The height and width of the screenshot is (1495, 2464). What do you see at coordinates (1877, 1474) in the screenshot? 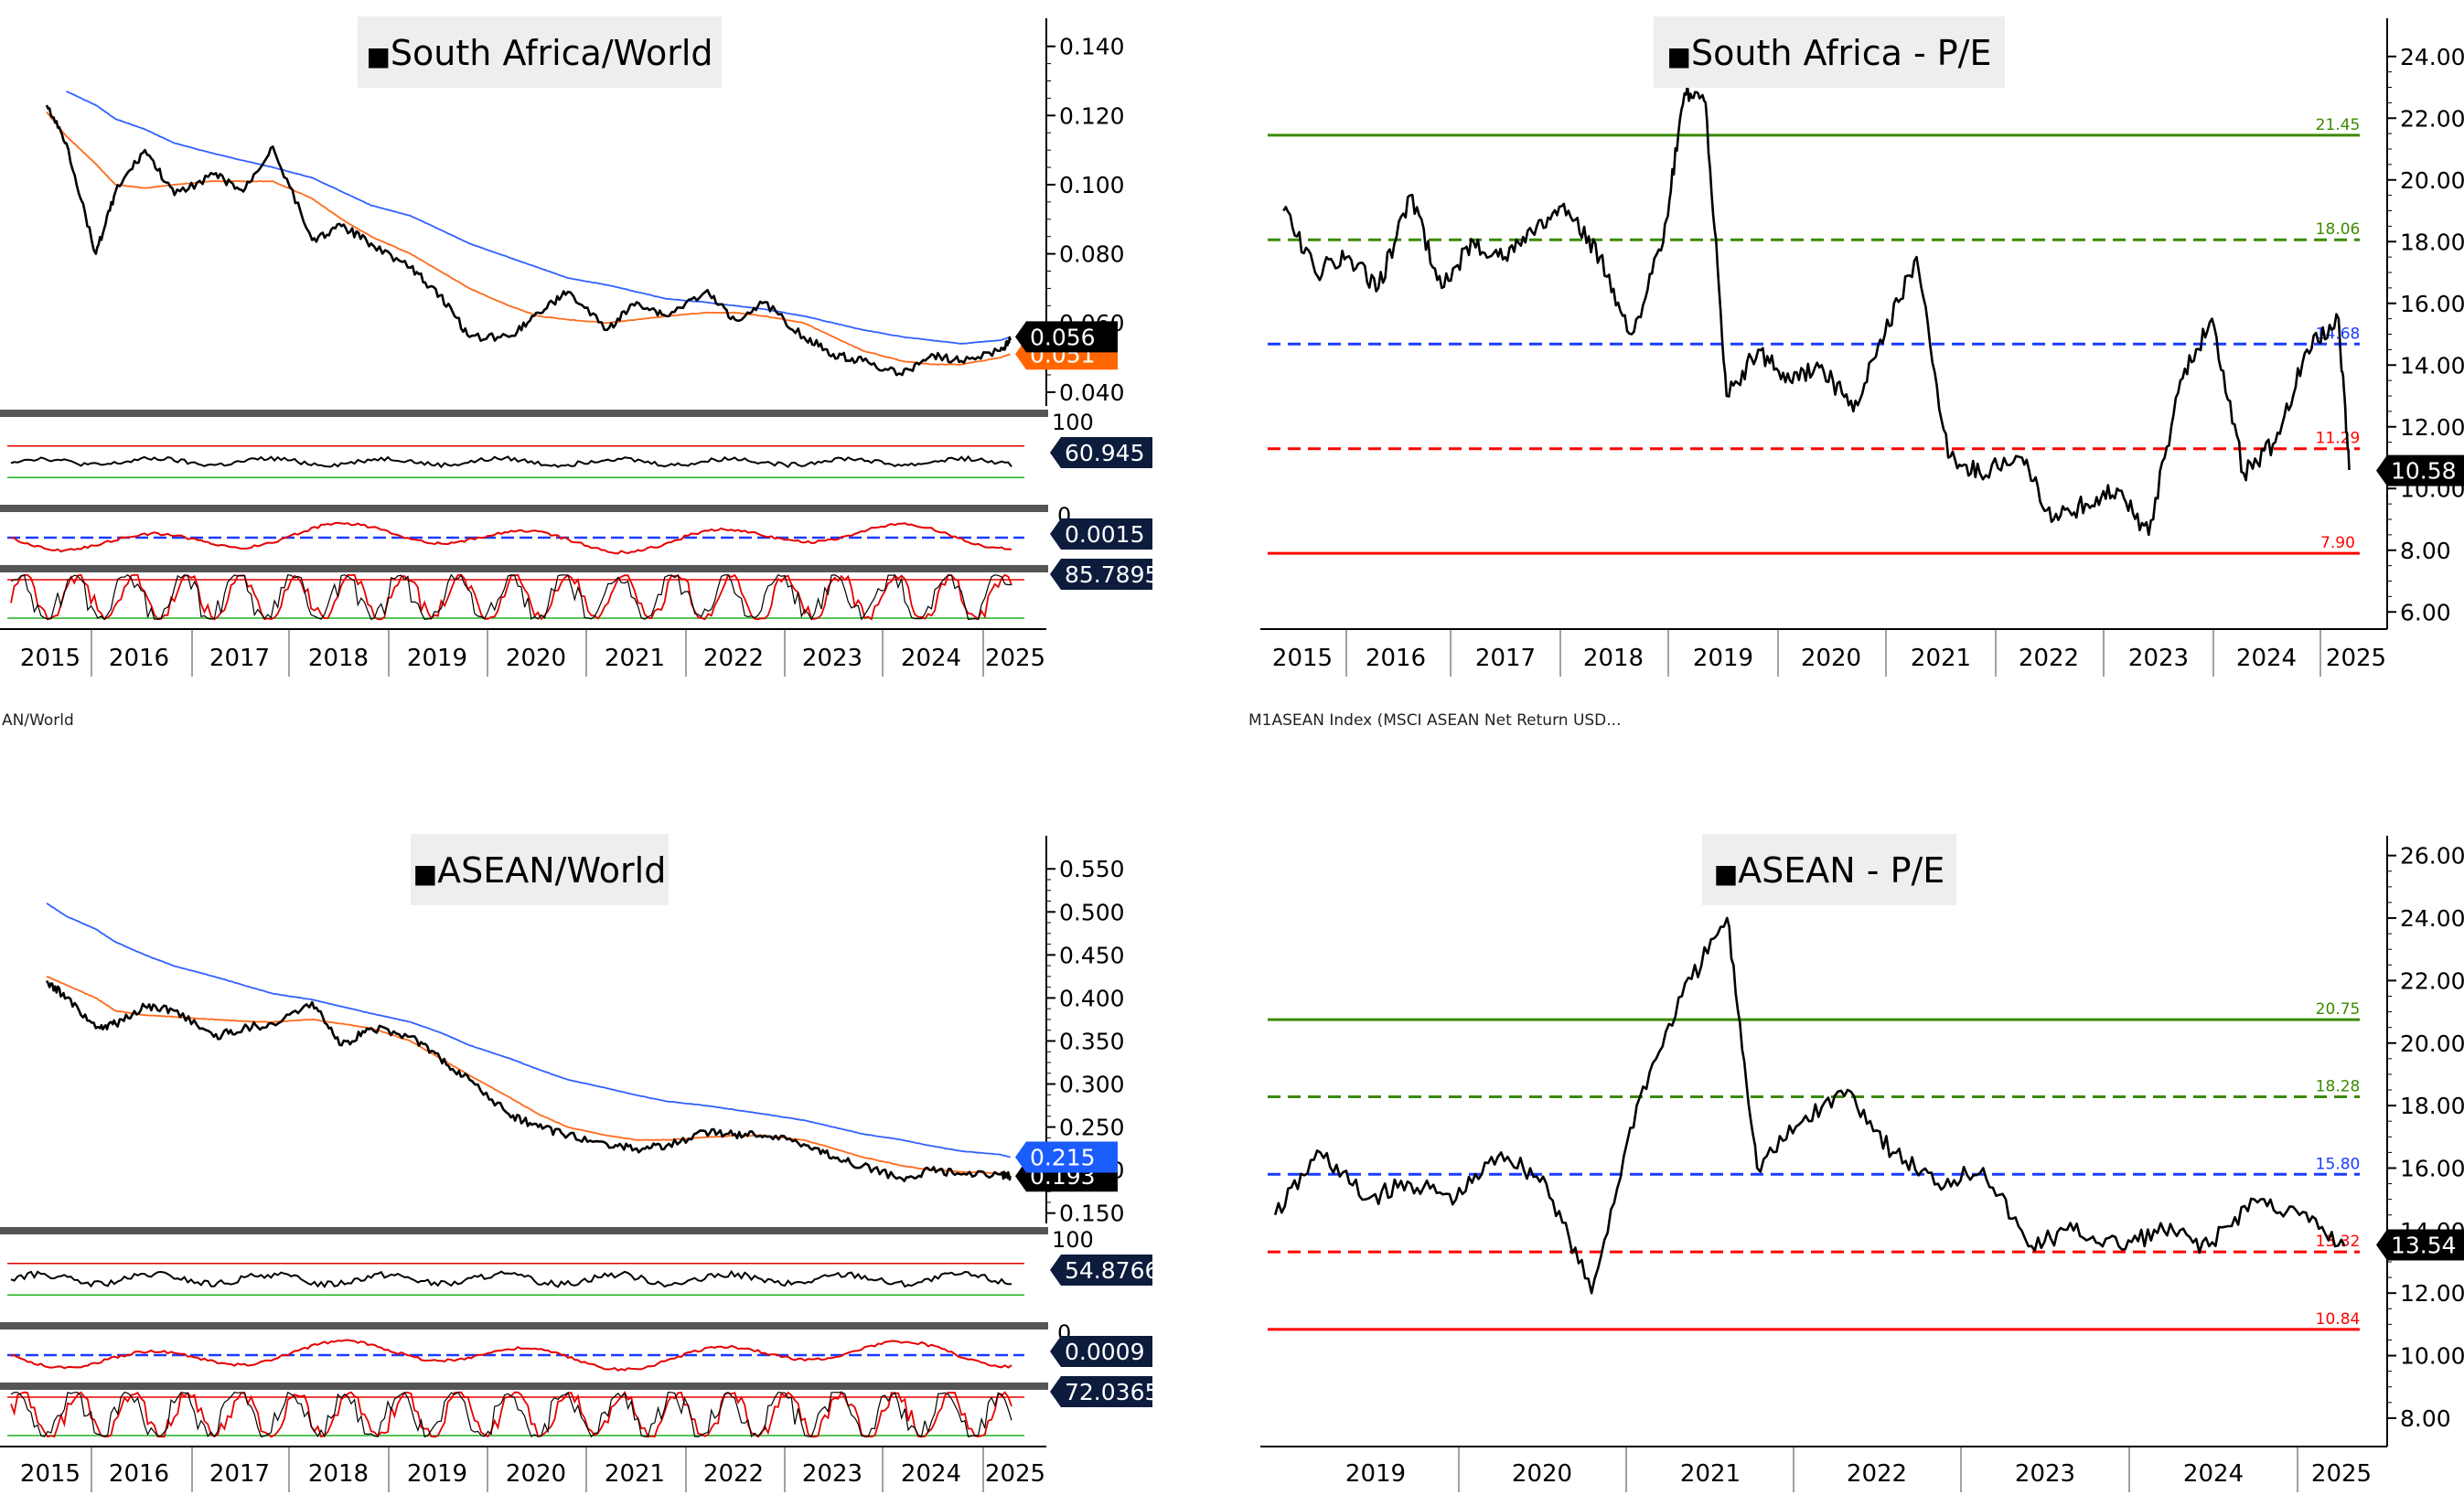
I see `x-tick-label: 2022` at bounding box center [1877, 1474].